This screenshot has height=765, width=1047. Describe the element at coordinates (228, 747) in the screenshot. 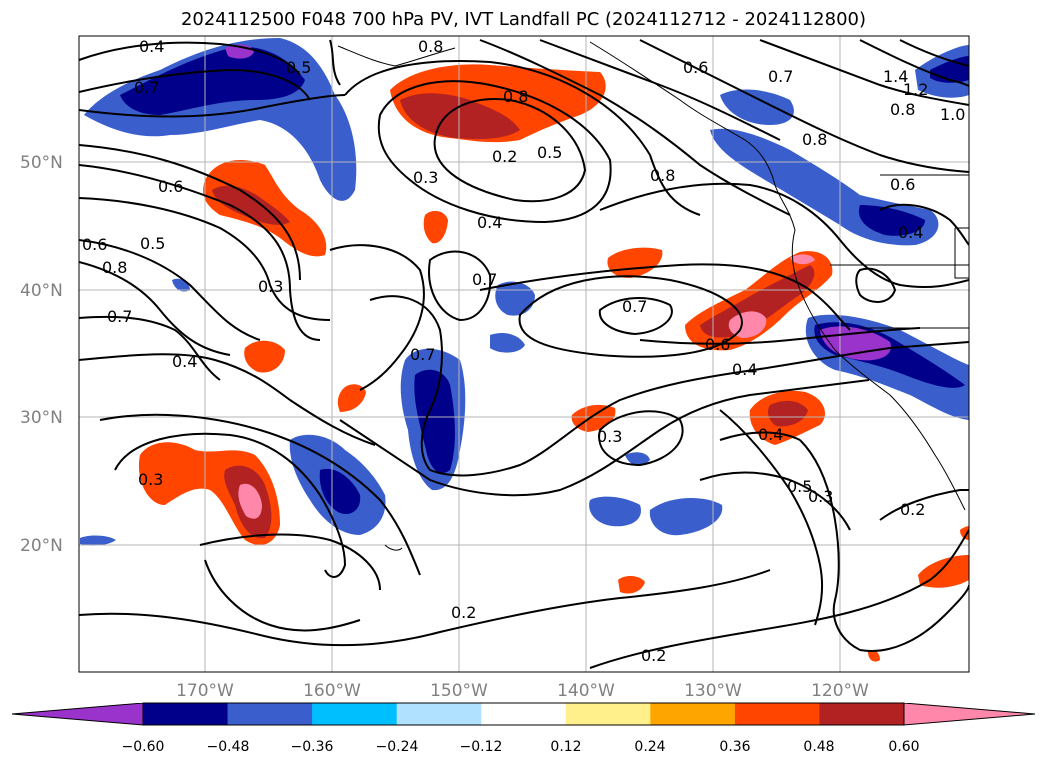

I see `colorbar-tick-label: −0.48` at that location.